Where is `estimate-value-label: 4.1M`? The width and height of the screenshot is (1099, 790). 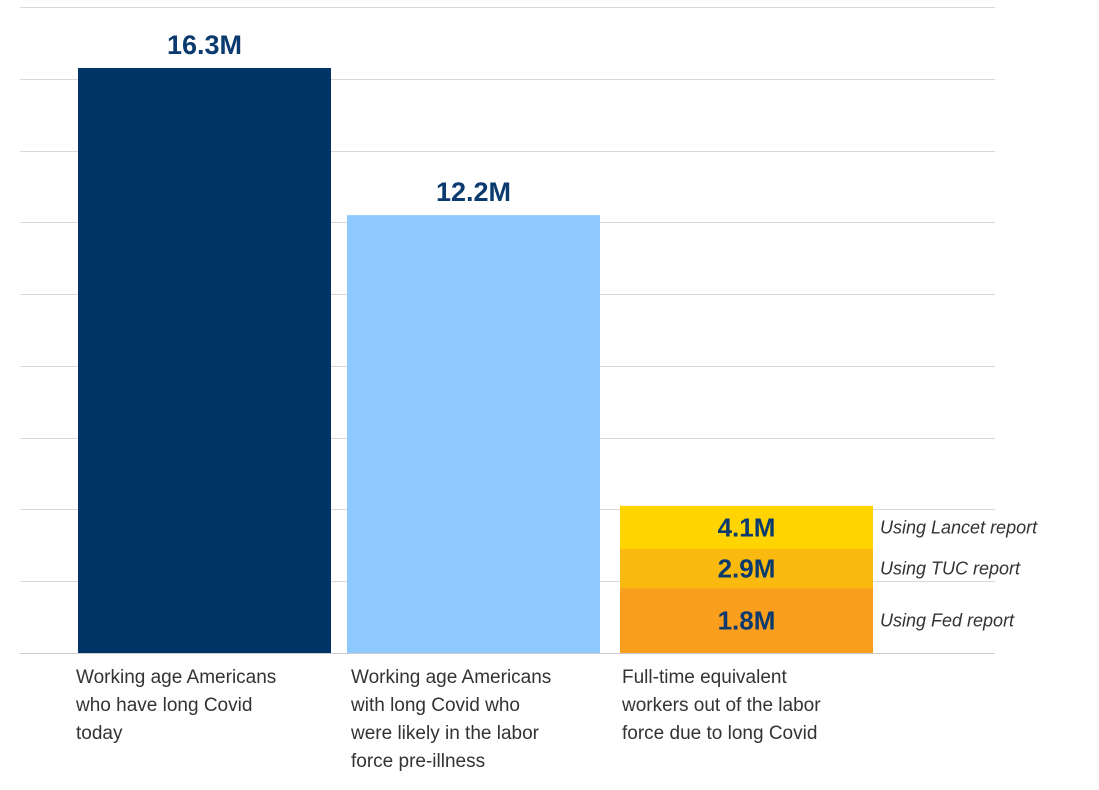
estimate-value-label: 4.1M is located at coordinates (747, 527).